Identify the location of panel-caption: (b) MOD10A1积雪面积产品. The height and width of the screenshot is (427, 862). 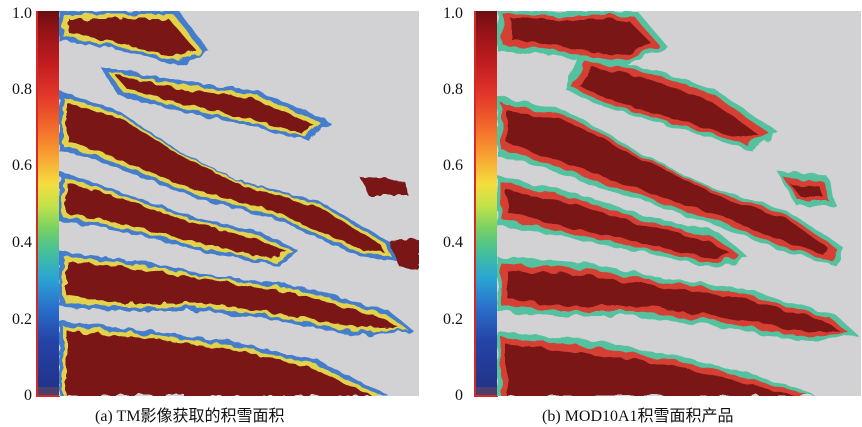
(638, 416).